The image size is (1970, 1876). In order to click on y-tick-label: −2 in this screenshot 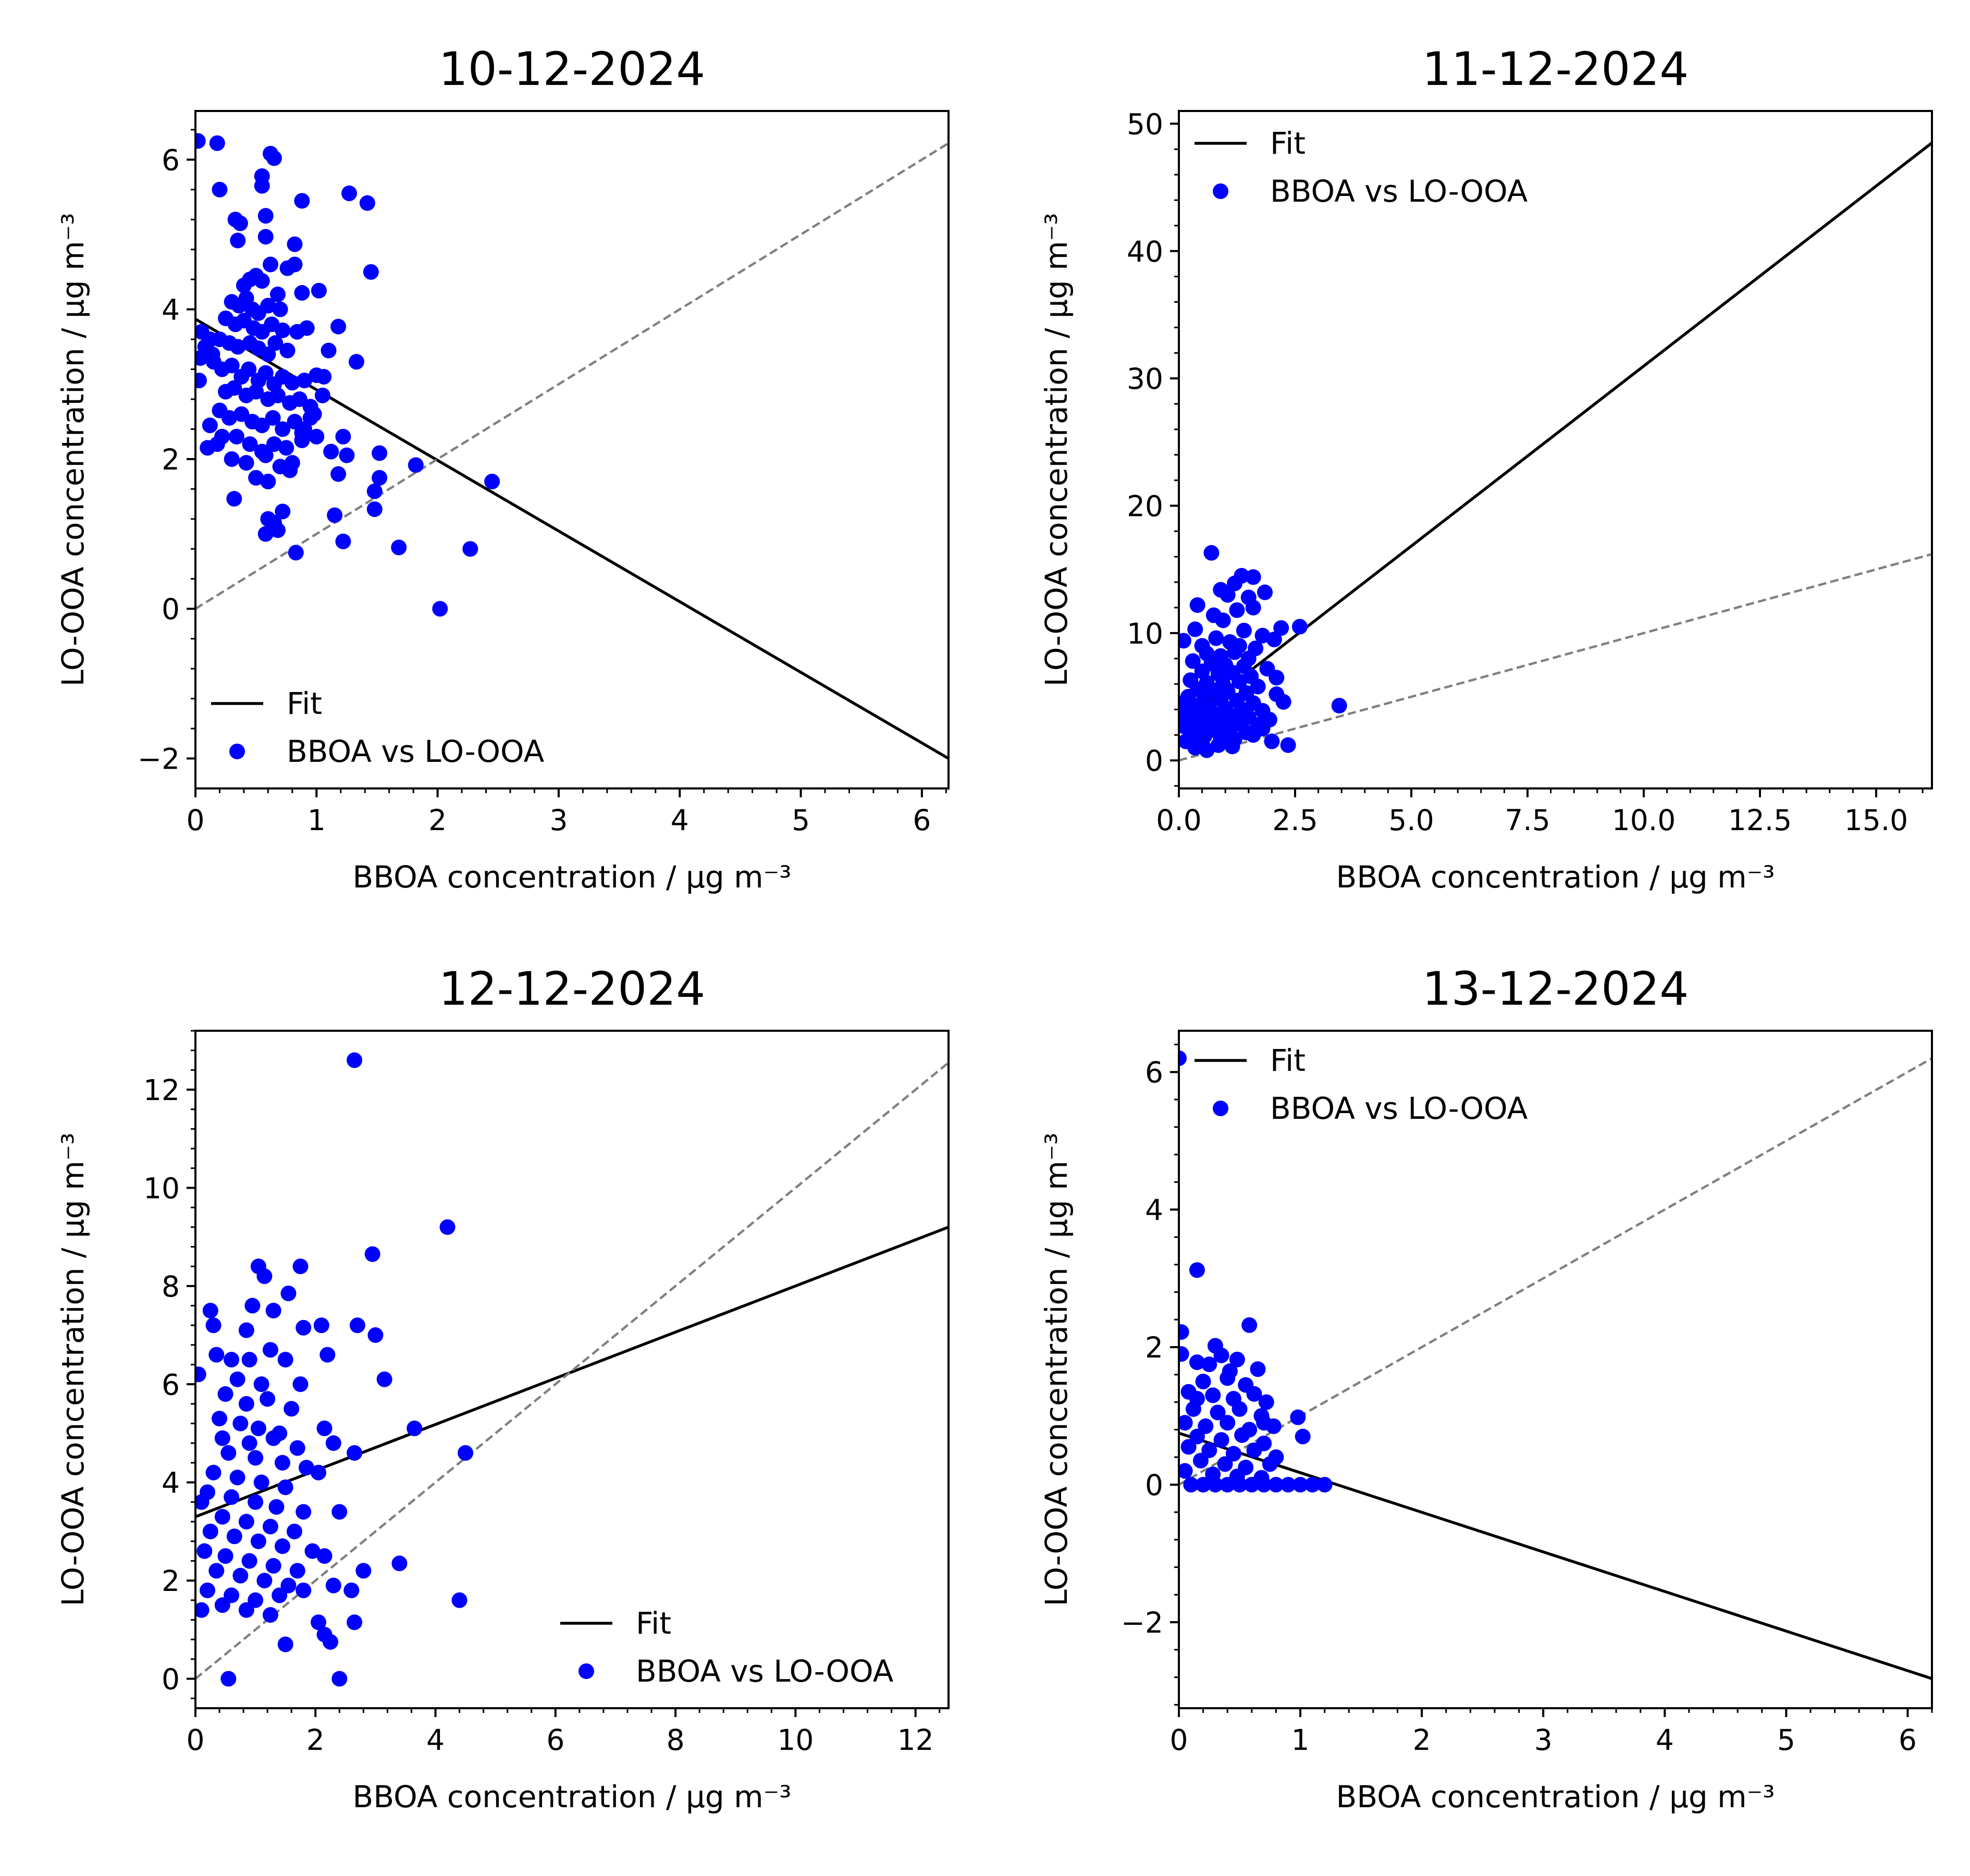, I will do `click(1142, 1622)`.